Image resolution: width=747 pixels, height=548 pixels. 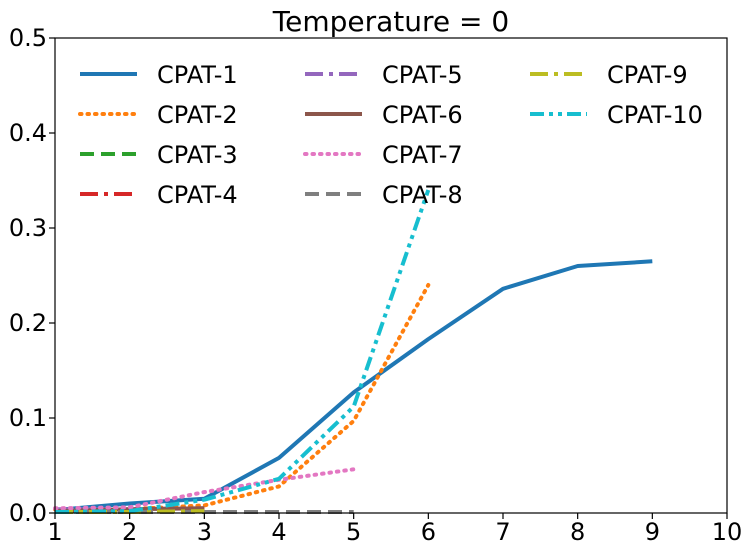 I want to click on legend-label-cpat-3: CPAT-3, so click(x=197, y=155).